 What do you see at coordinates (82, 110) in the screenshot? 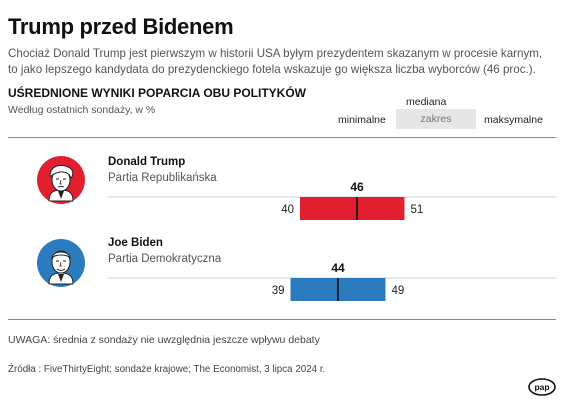
I see `chart-subheading: Według ostatnich sondaży, w %` at bounding box center [82, 110].